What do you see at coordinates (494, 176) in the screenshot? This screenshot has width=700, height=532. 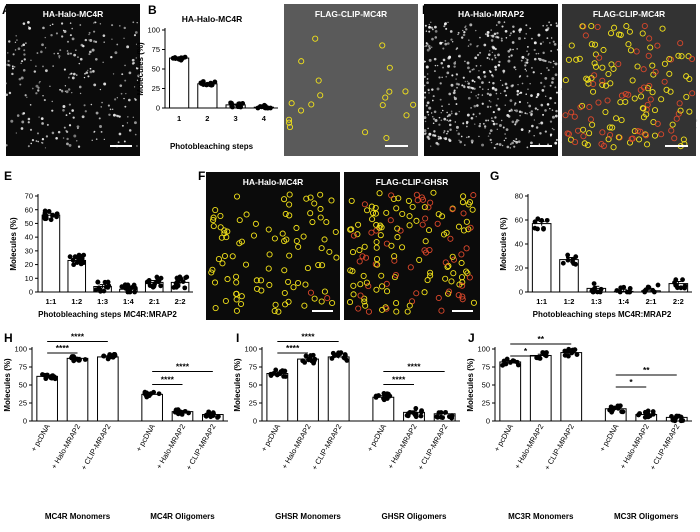 I see `panel-label-g: G` at bounding box center [494, 176].